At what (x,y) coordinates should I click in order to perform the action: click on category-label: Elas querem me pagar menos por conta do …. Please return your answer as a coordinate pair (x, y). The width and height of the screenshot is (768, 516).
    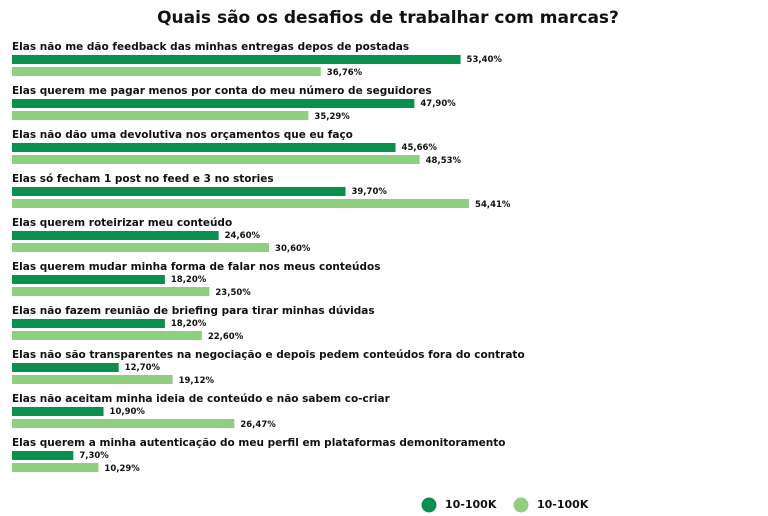
    Looking at the image, I should click on (222, 91).